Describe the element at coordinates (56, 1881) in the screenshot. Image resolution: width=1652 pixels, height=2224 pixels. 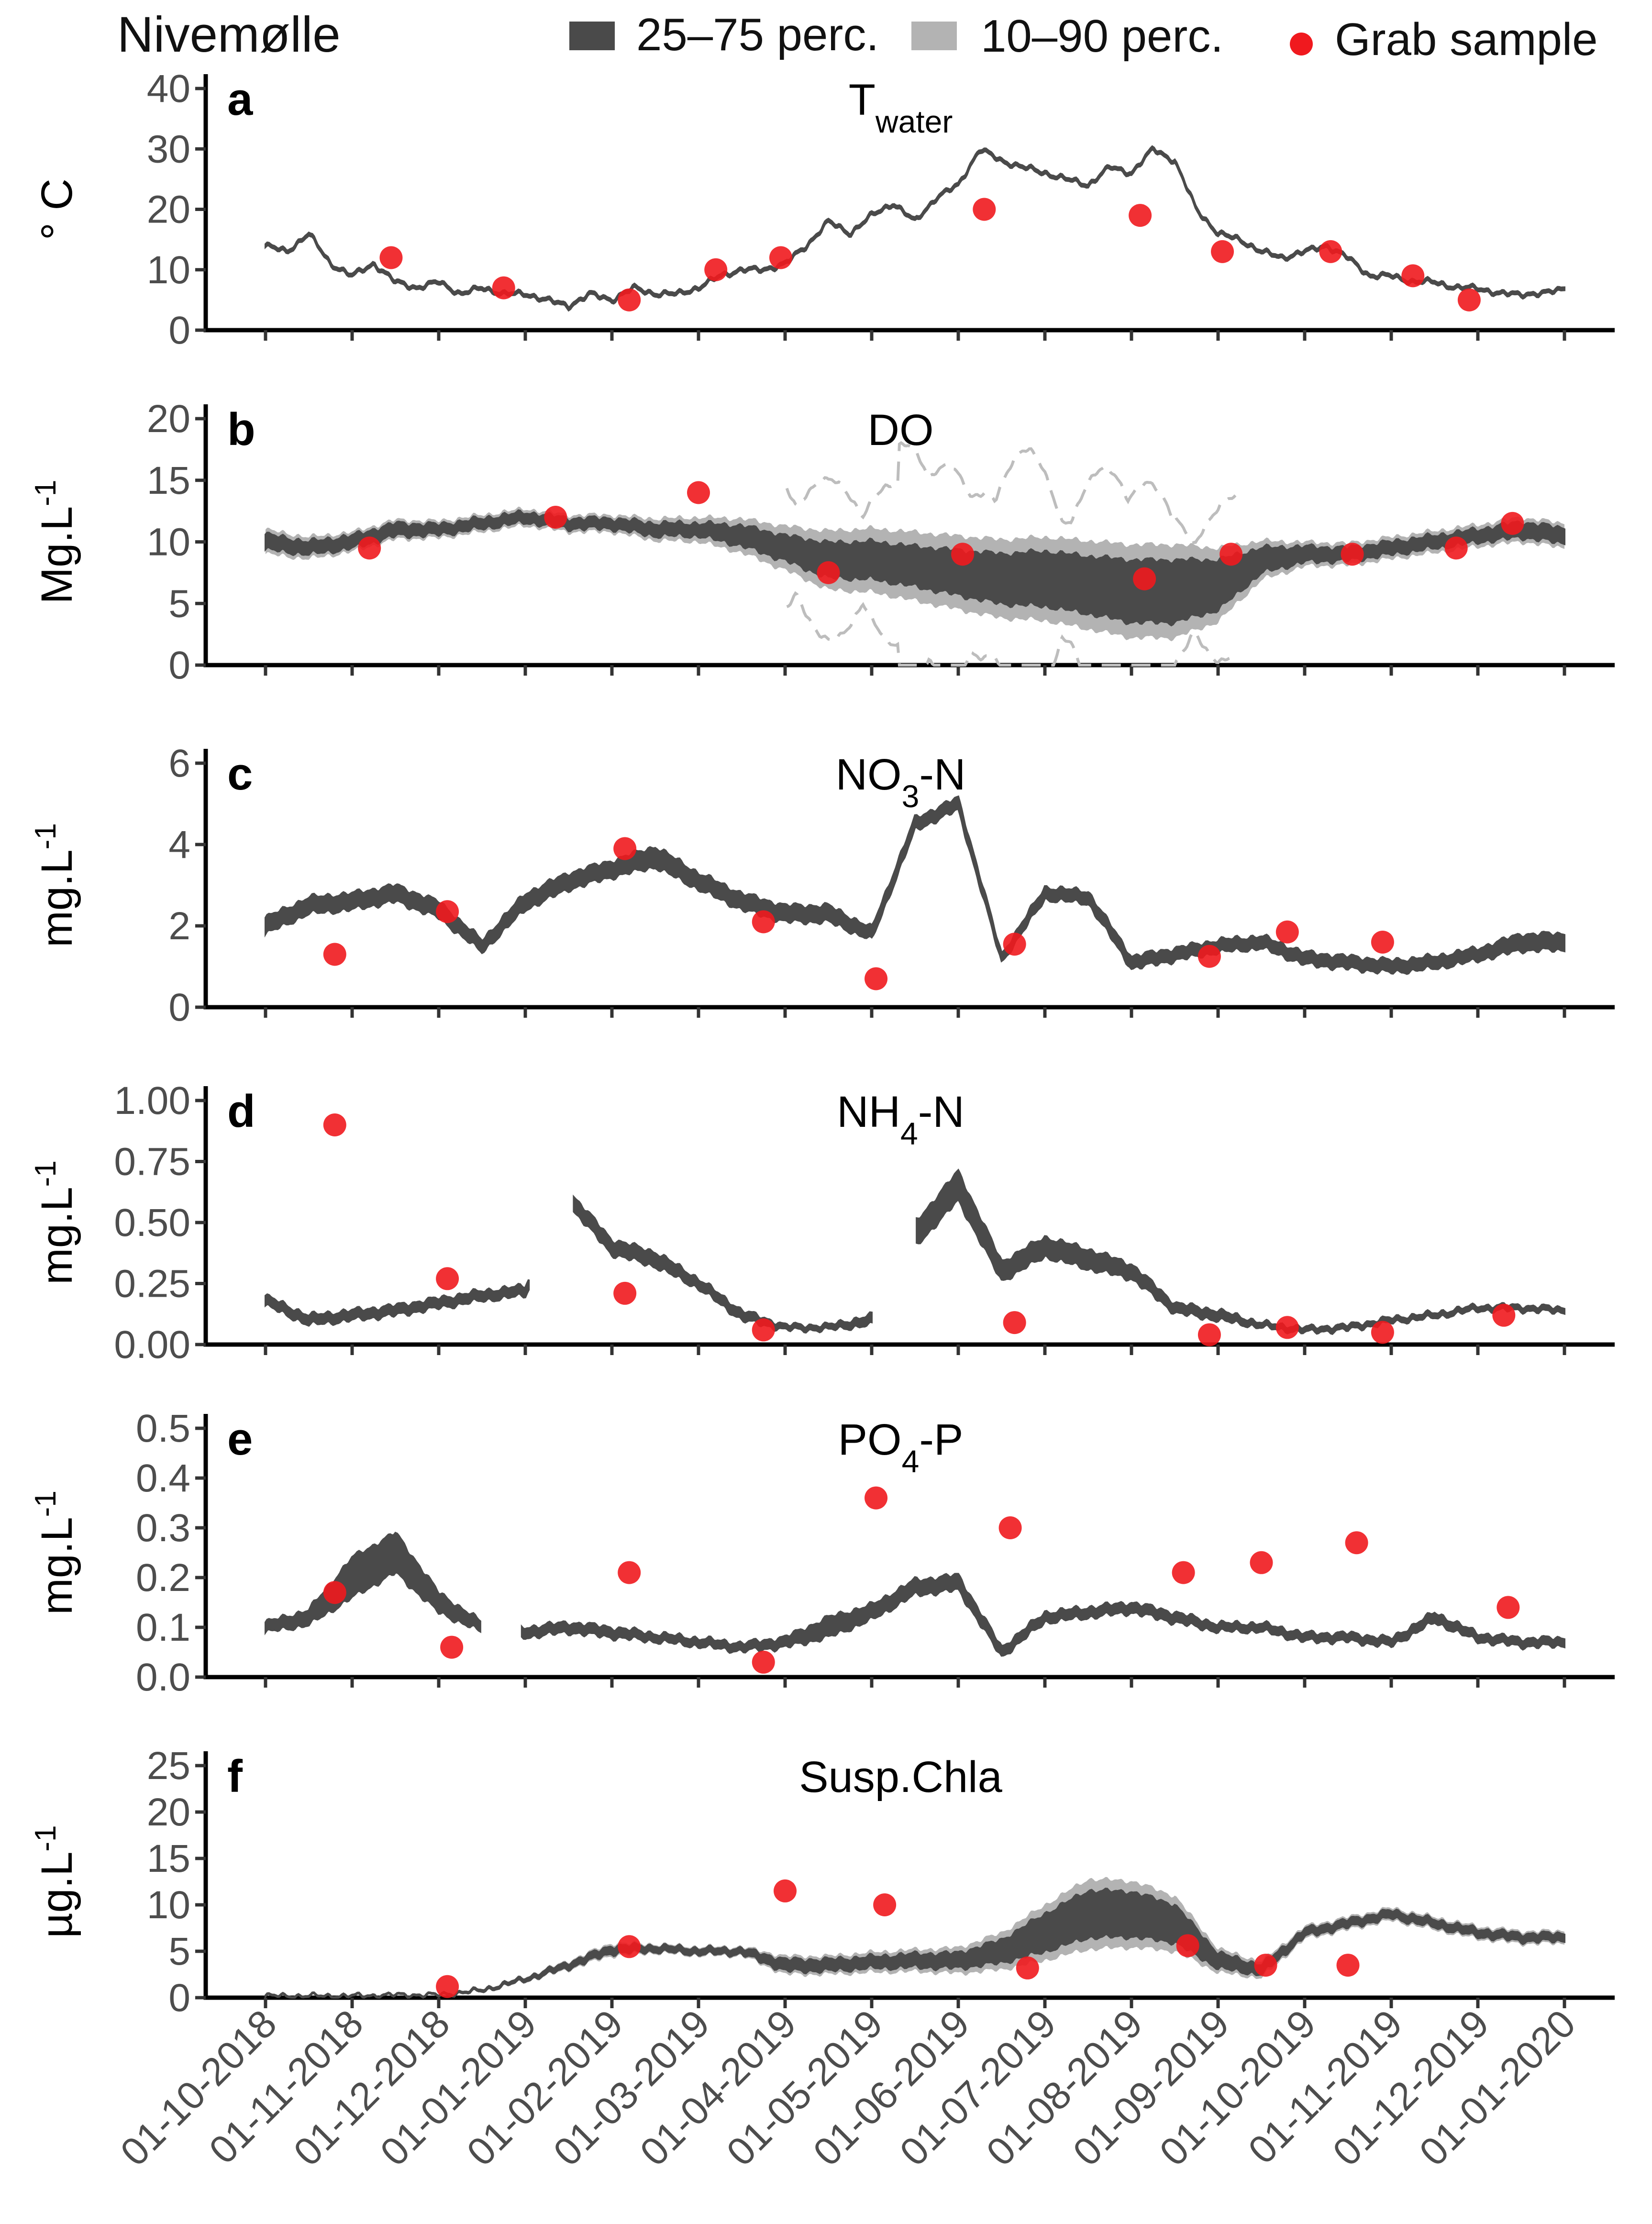
I see `y-axis-label: µg.L-1` at that location.